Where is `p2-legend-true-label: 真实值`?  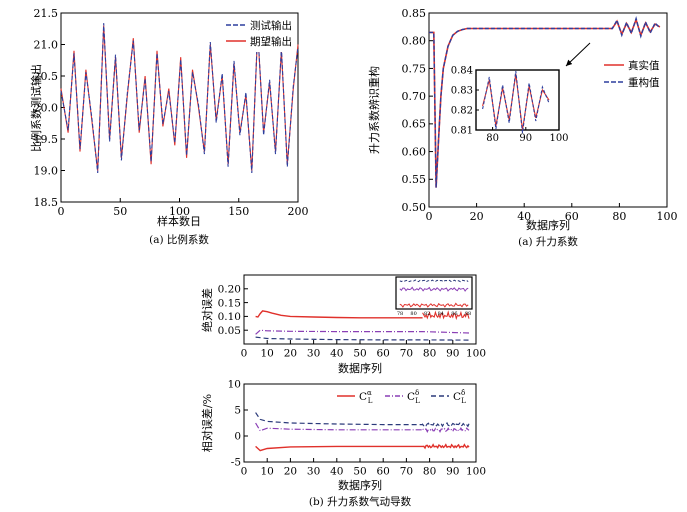 p2-legend-true-label: 真实值 is located at coordinates (644, 65).